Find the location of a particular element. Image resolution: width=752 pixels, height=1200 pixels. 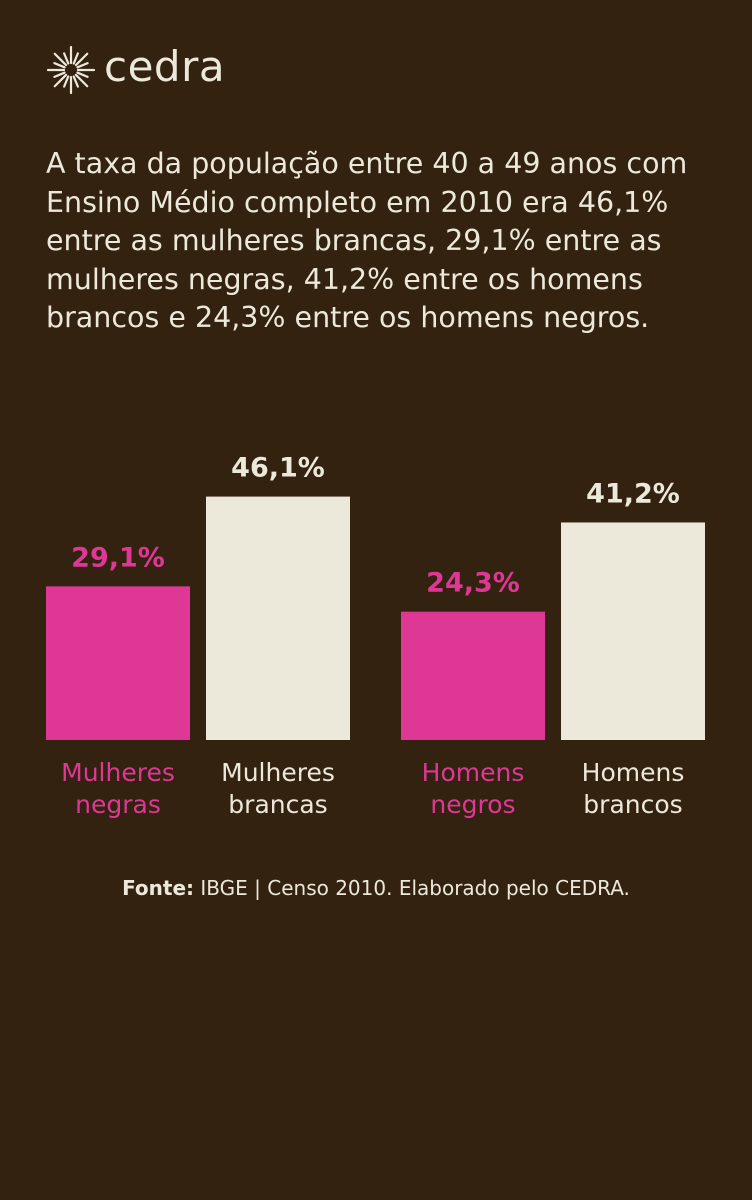

value-label-1: 46,1% is located at coordinates (278, 468).